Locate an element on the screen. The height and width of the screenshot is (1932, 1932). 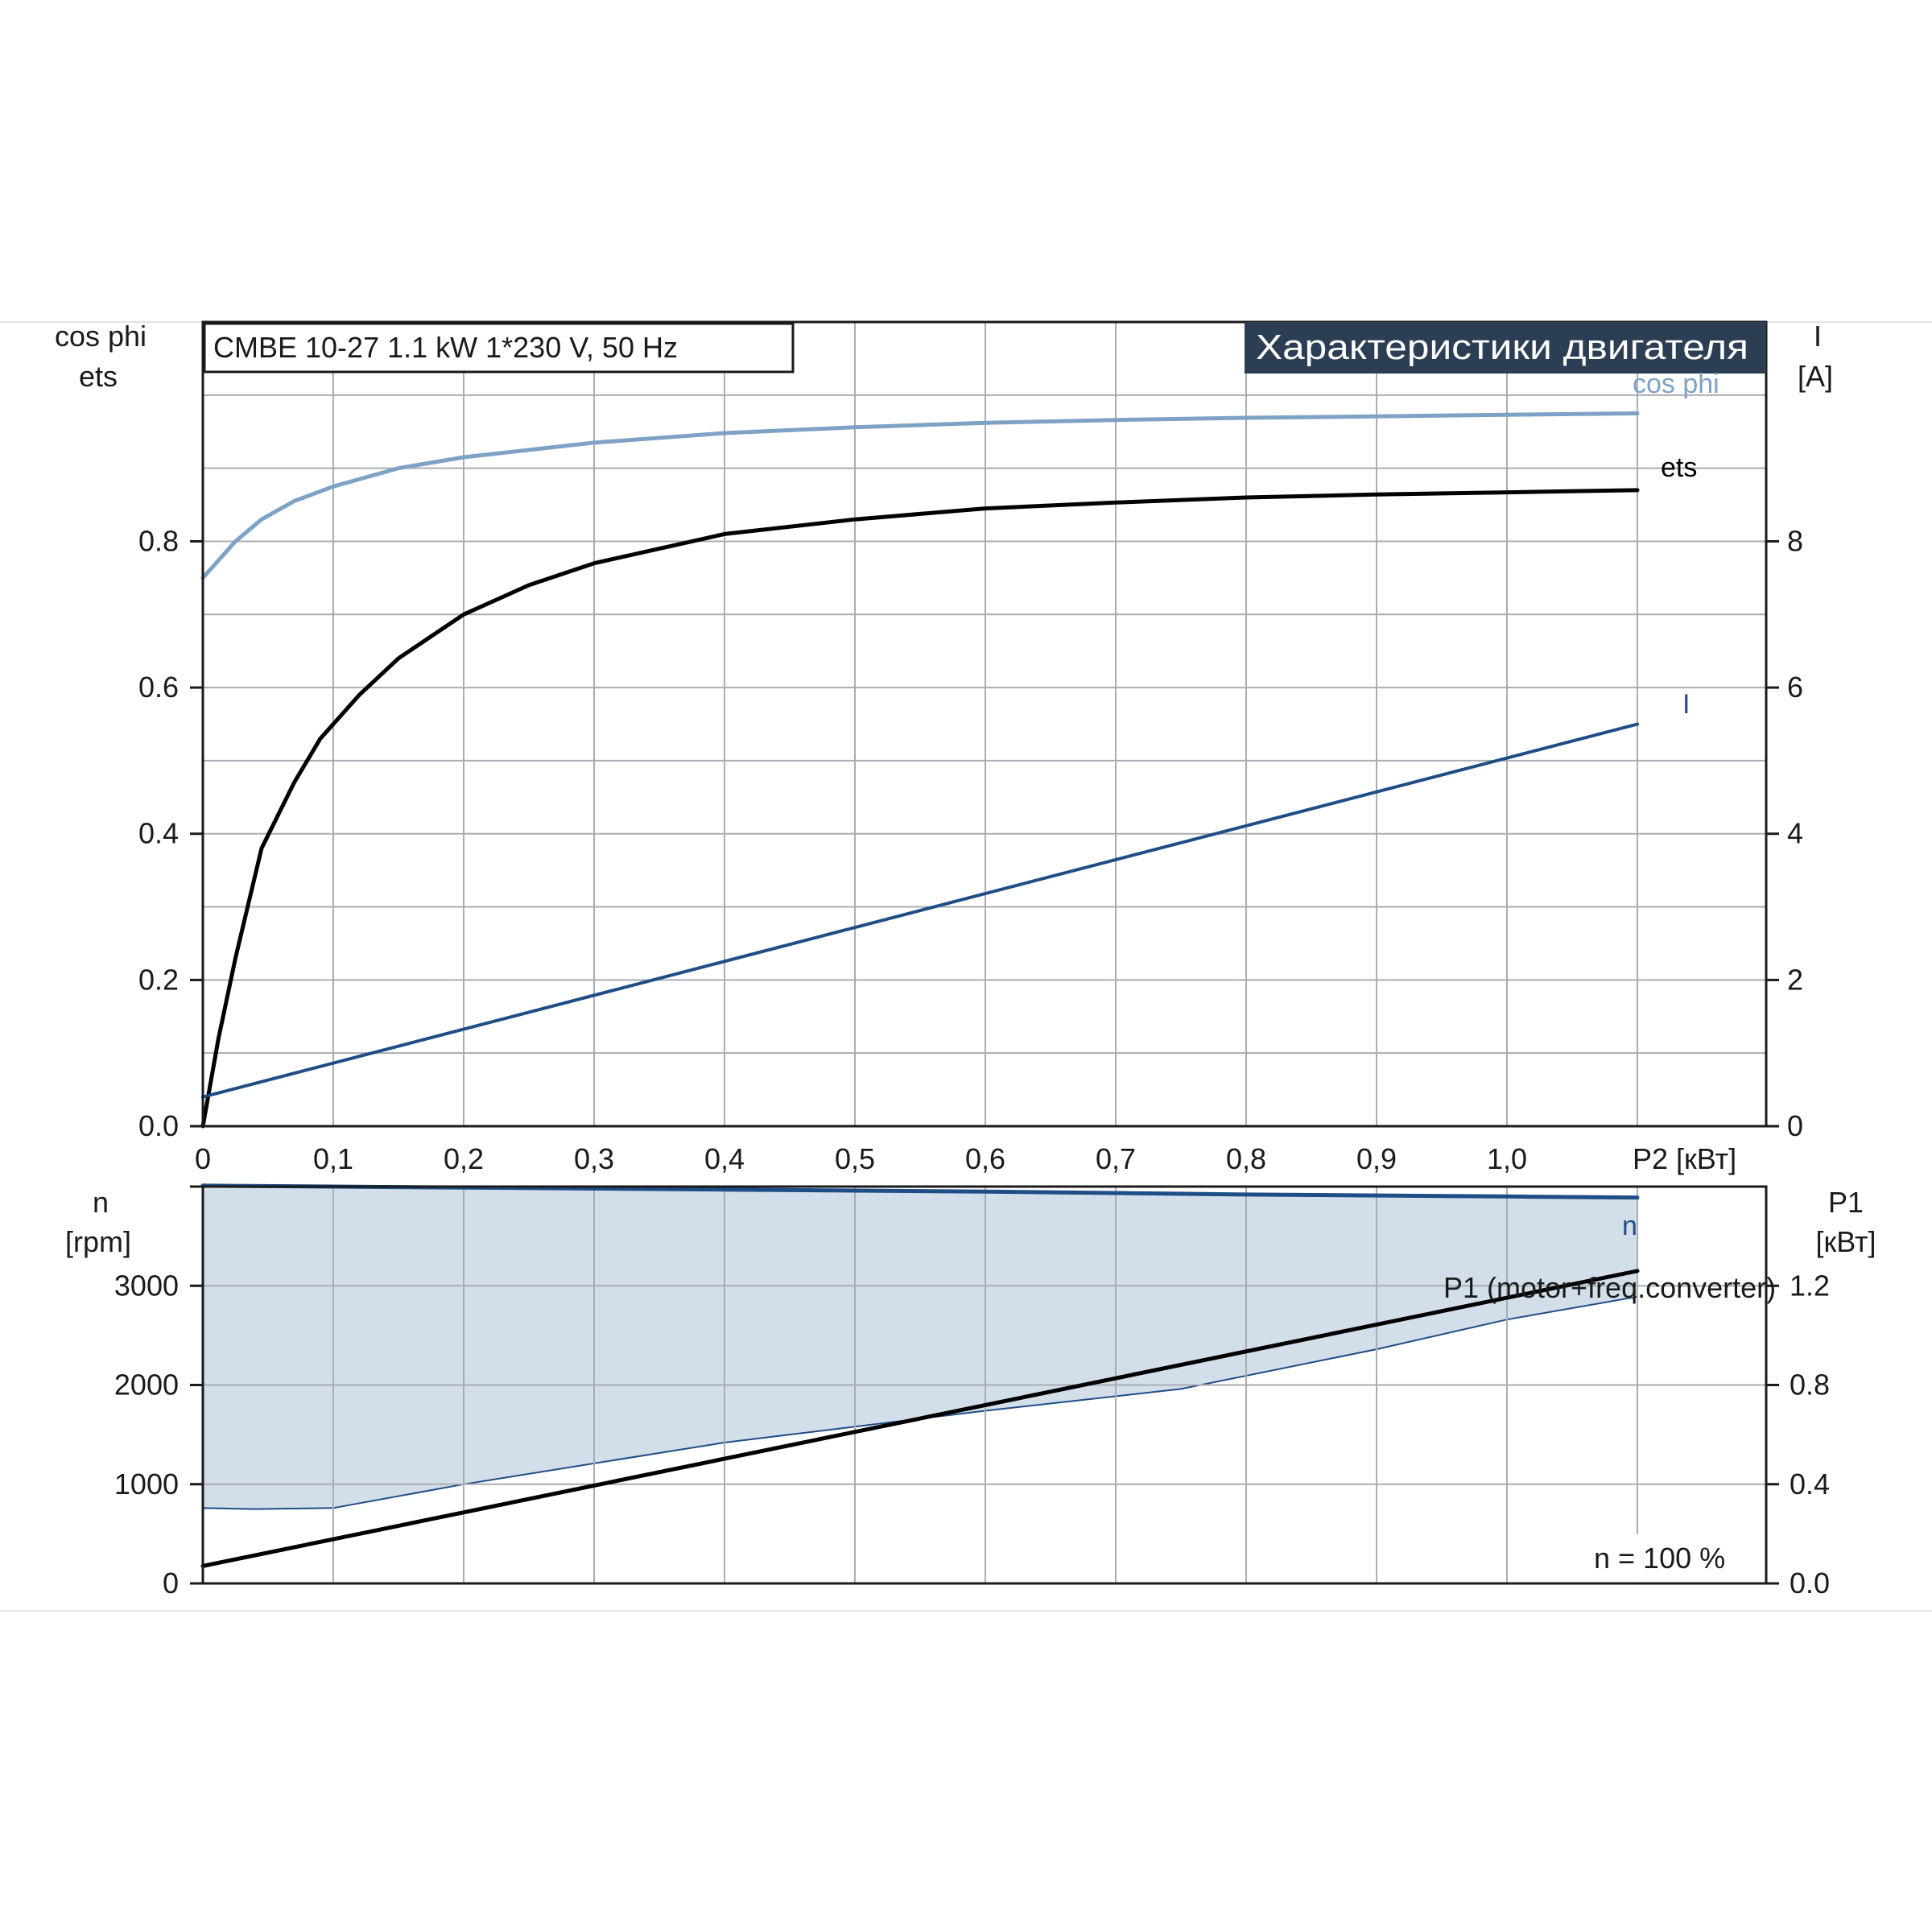
top-left-tick-labels: 0.0 0.2 0.4 0.6 0.8 is located at coordinates (170, 833).